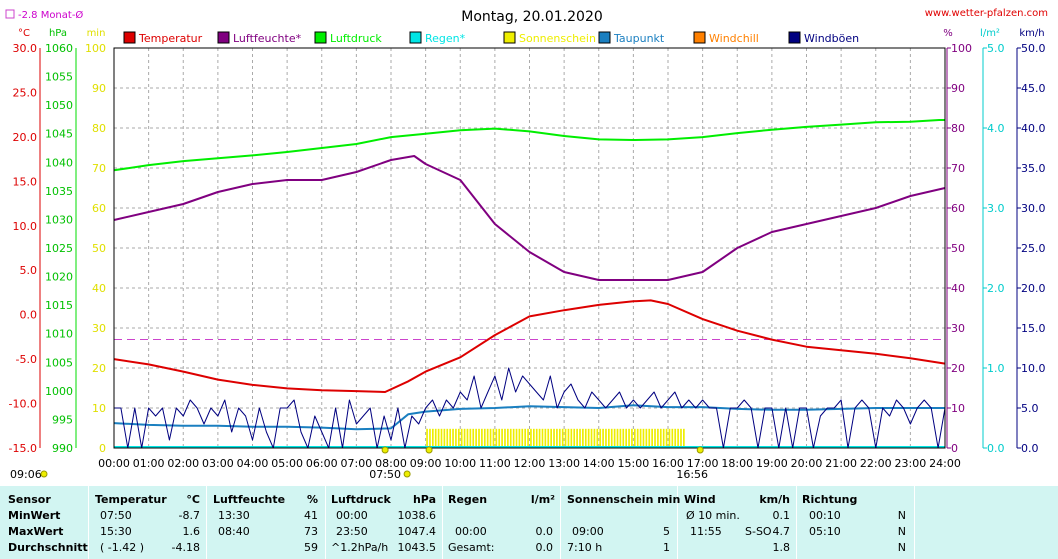 The width and height of the screenshot is (1058, 559). I want to click on minutes-axis-tick: 30, so click(99, 328).